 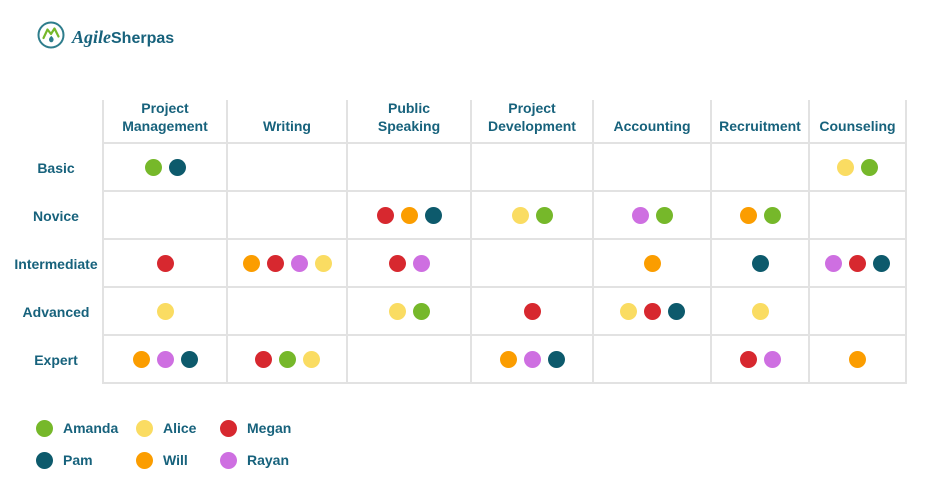 What do you see at coordinates (91, 37) in the screenshot?
I see `brand-name-agile: Agile` at bounding box center [91, 37].